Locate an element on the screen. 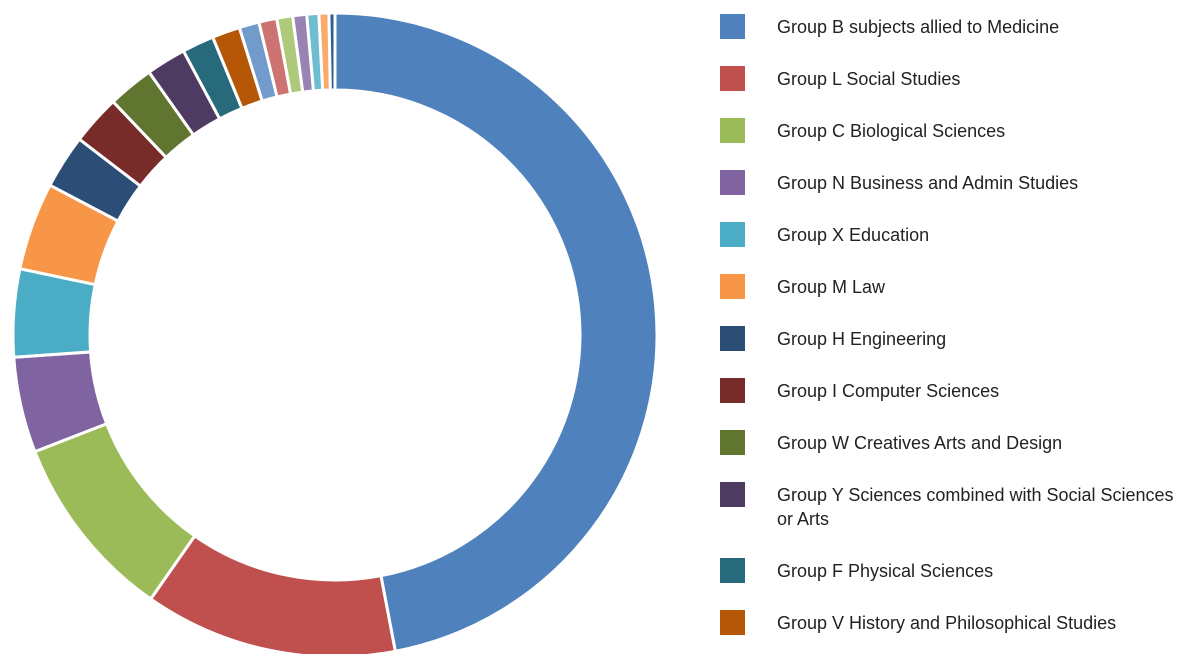 This screenshot has width=1179, height=662. legend-label: Group C Biological Sciences is located at coordinates (891, 131).